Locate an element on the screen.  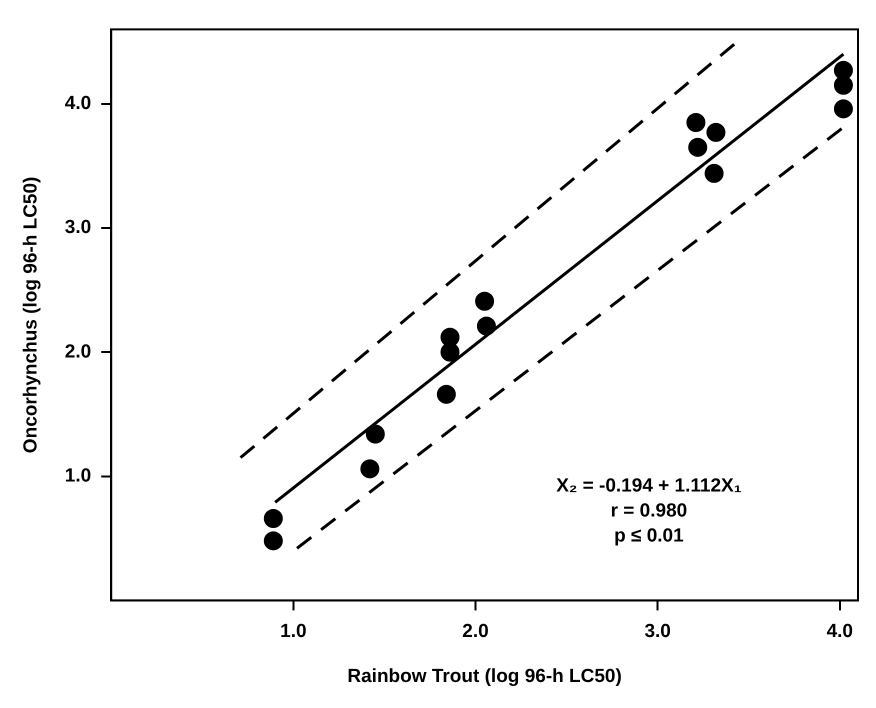
y-tick-label: 3.0 is located at coordinates (78, 227).